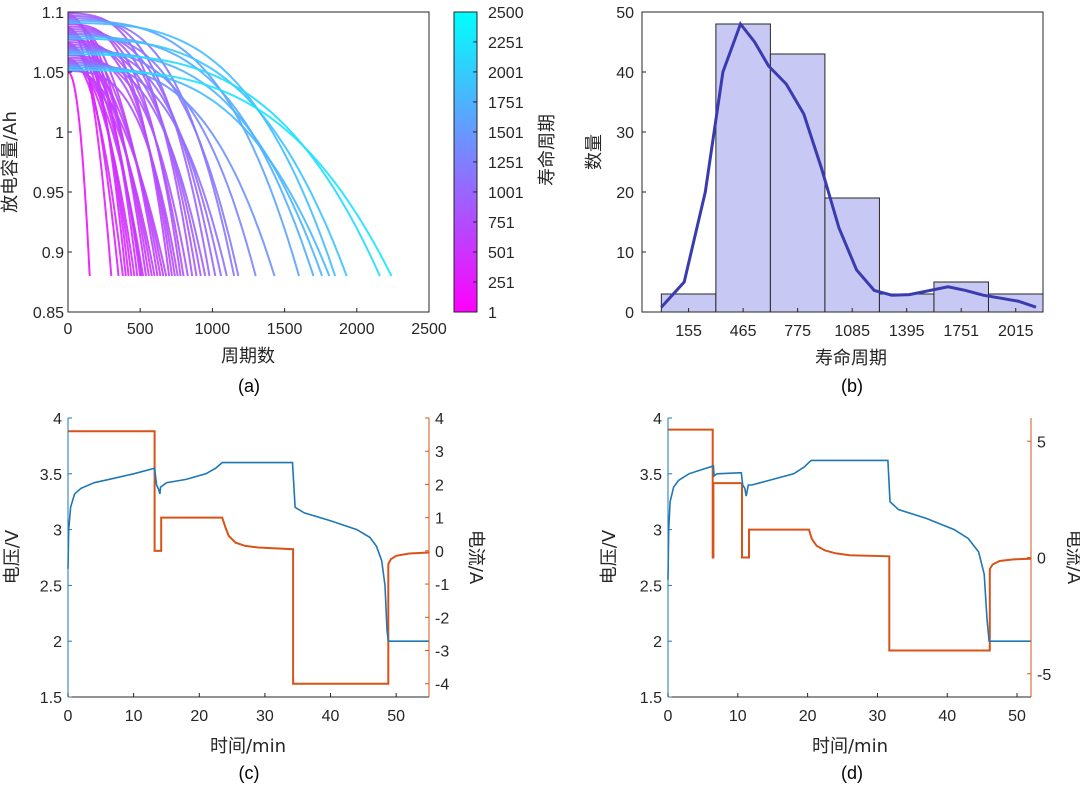 The height and width of the screenshot is (789, 1080). I want to click on right-y-tick-label: 2, so click(439, 485).